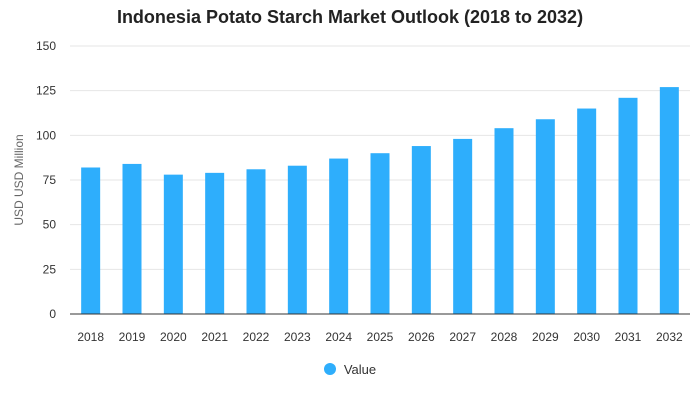 The width and height of the screenshot is (700, 400). I want to click on bar-2018, so click(91, 240).